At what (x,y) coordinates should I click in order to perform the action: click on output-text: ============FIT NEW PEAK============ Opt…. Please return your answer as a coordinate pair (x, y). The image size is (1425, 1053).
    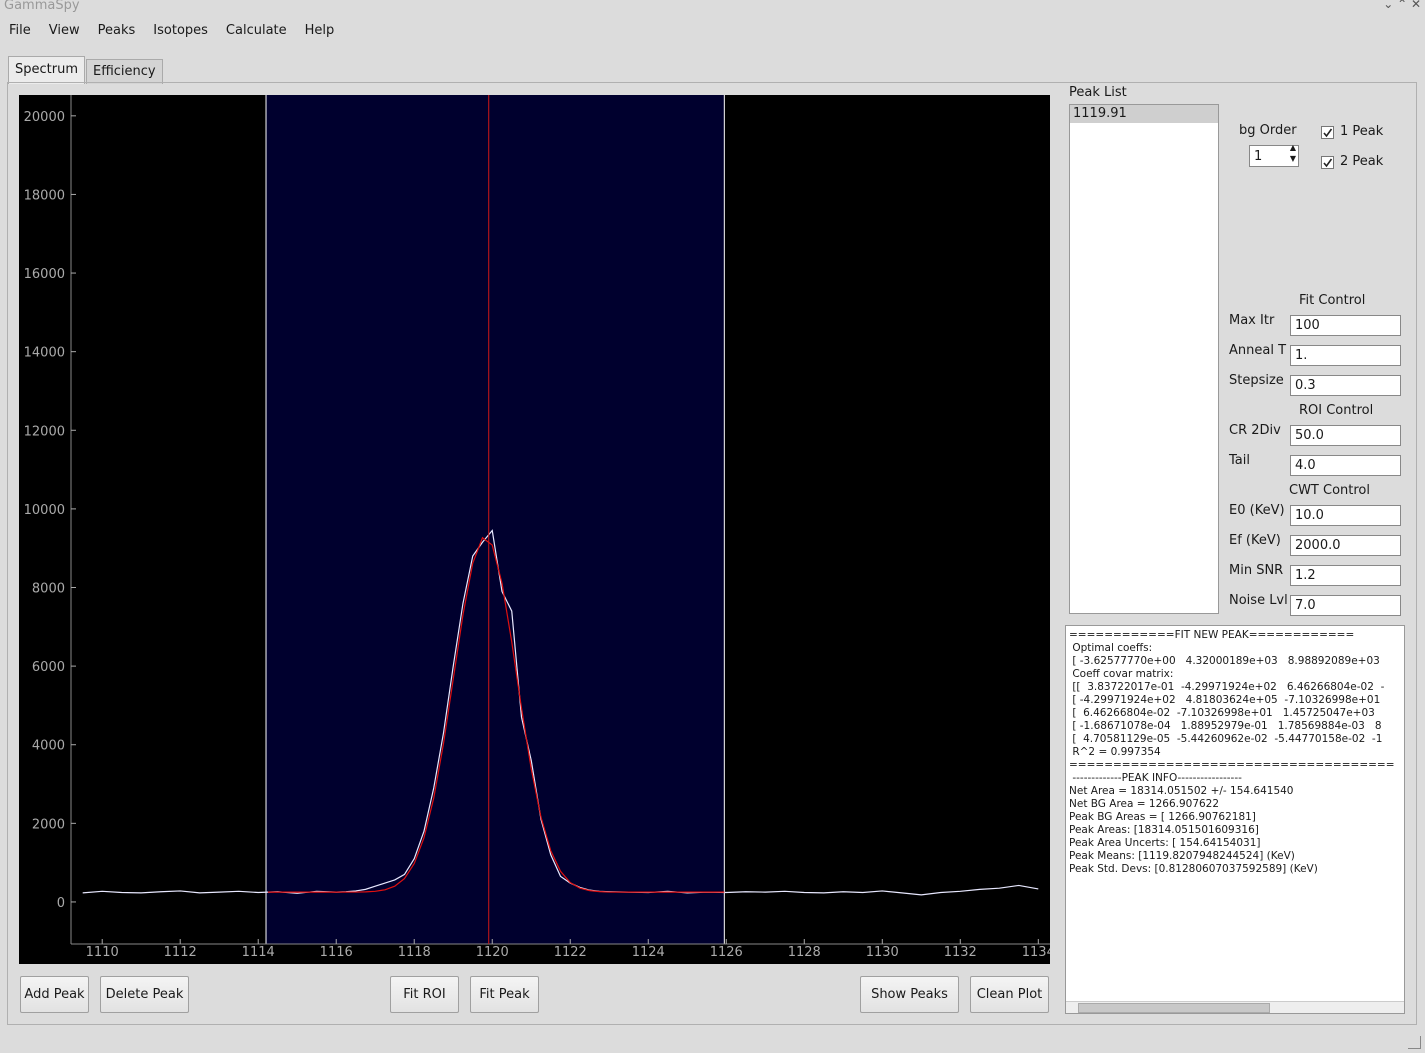
    Looking at the image, I should click on (1235, 752).